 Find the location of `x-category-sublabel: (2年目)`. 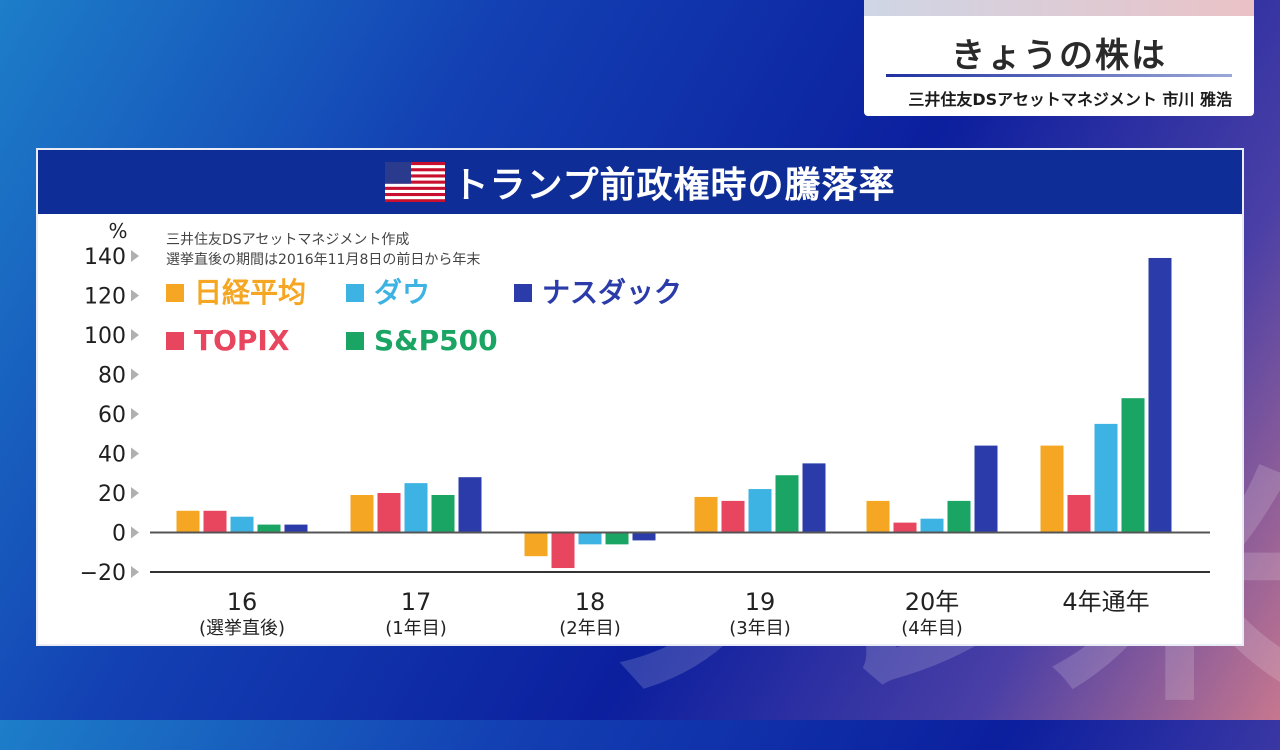

x-category-sublabel: (2年目) is located at coordinates (590, 628).